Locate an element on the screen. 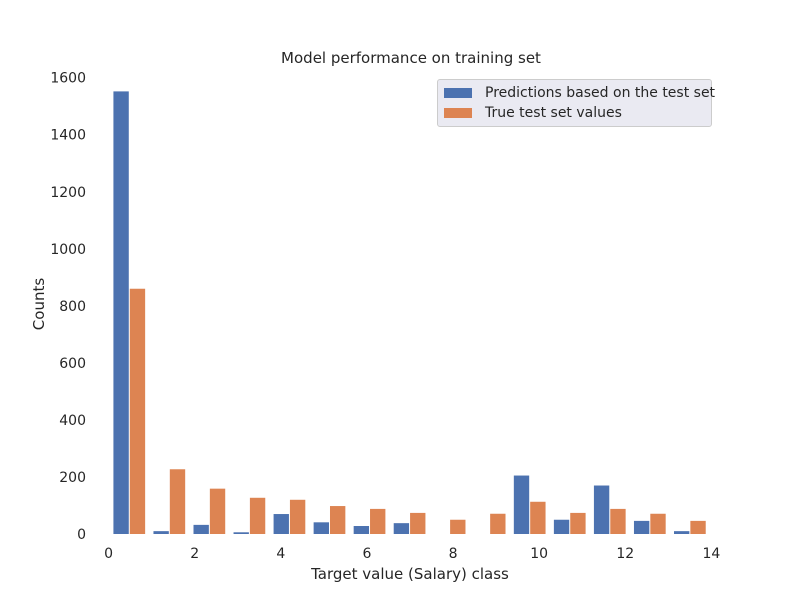 The image size is (800, 604). x-axis-label: Target value (Salary) class is located at coordinates (409, 574).